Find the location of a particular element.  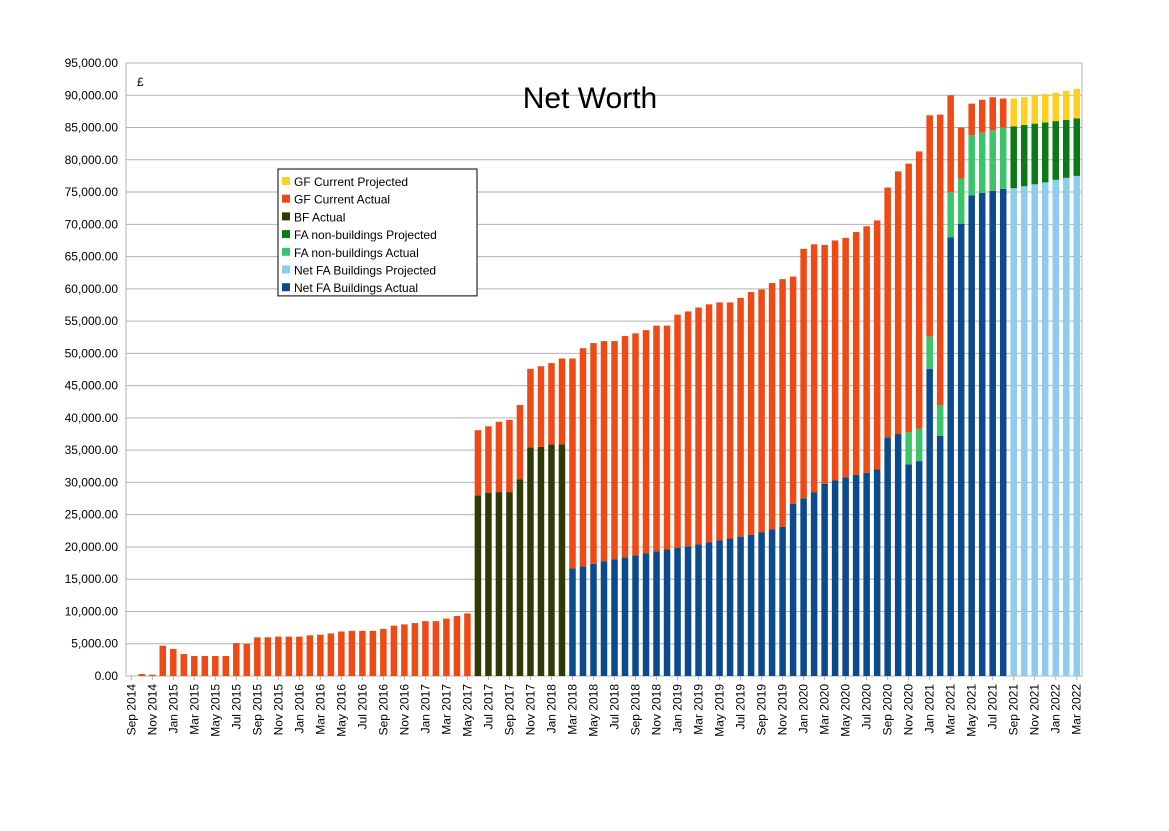

x-tick-label: Mar 2015 is located at coordinates (194, 709).